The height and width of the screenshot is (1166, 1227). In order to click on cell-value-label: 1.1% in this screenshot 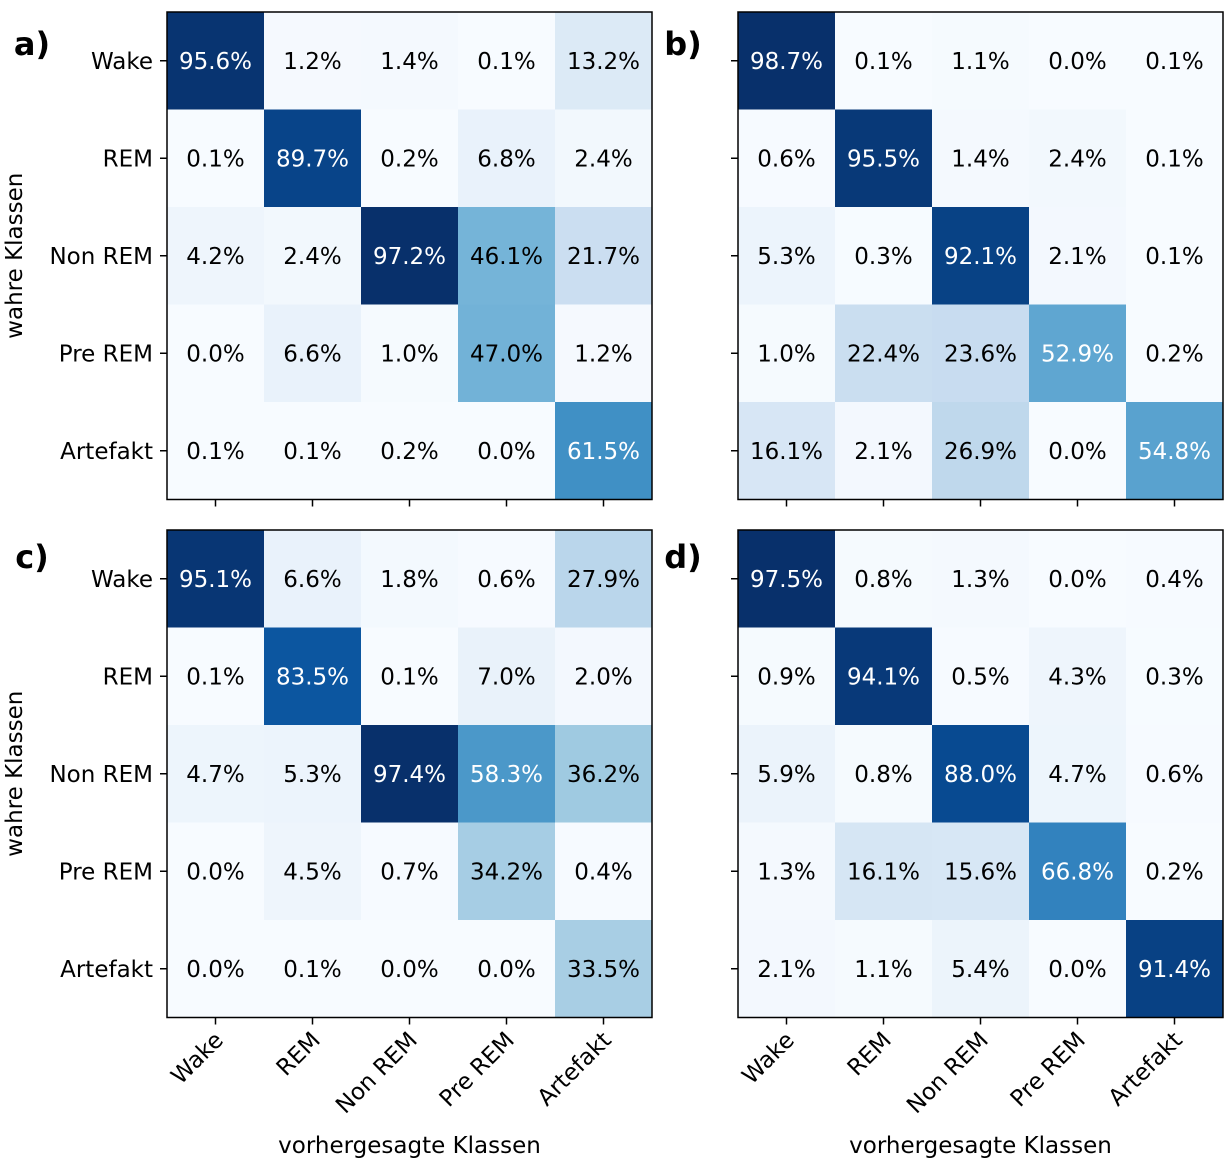, I will do `click(883, 970)`.